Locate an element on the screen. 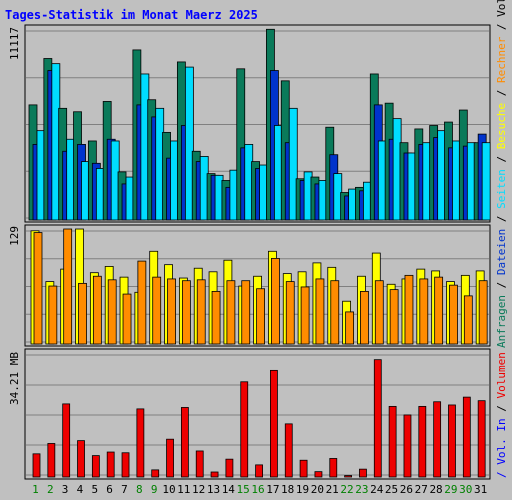 This screenshot has width=512, height=500. x-tick-label: 27 is located at coordinates (421, 489).